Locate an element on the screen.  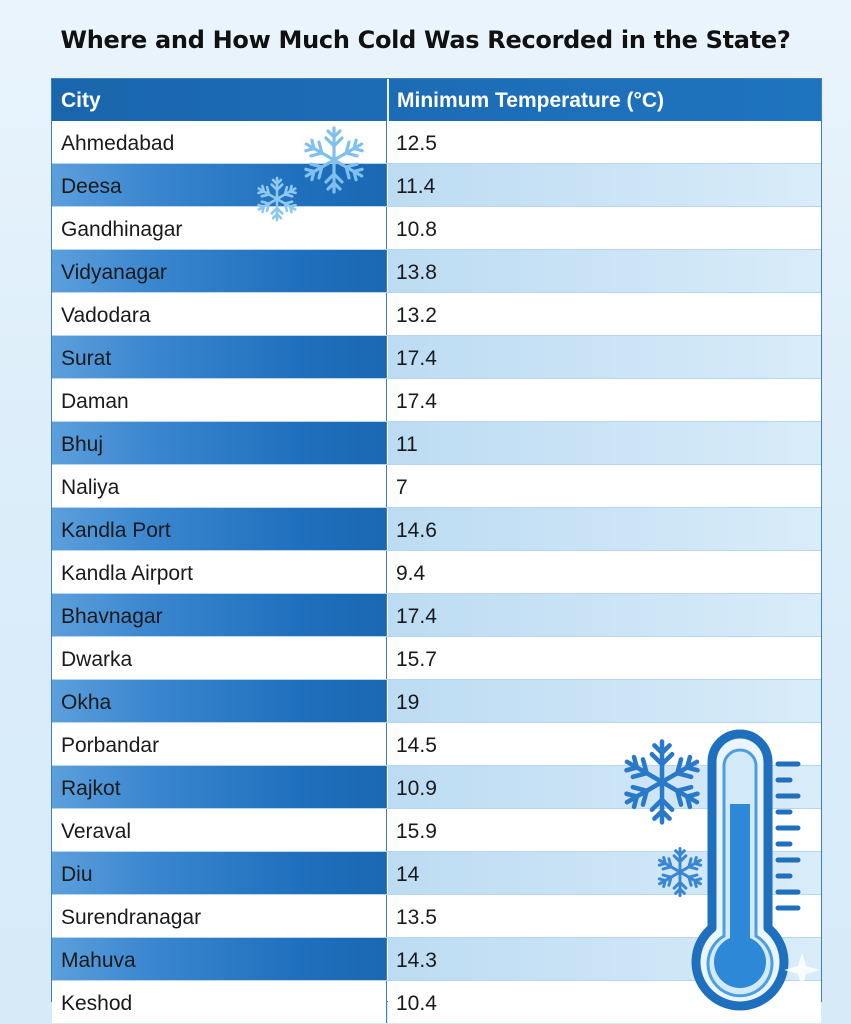
table-row: Mahuva 14.3 is located at coordinates (436, 958).